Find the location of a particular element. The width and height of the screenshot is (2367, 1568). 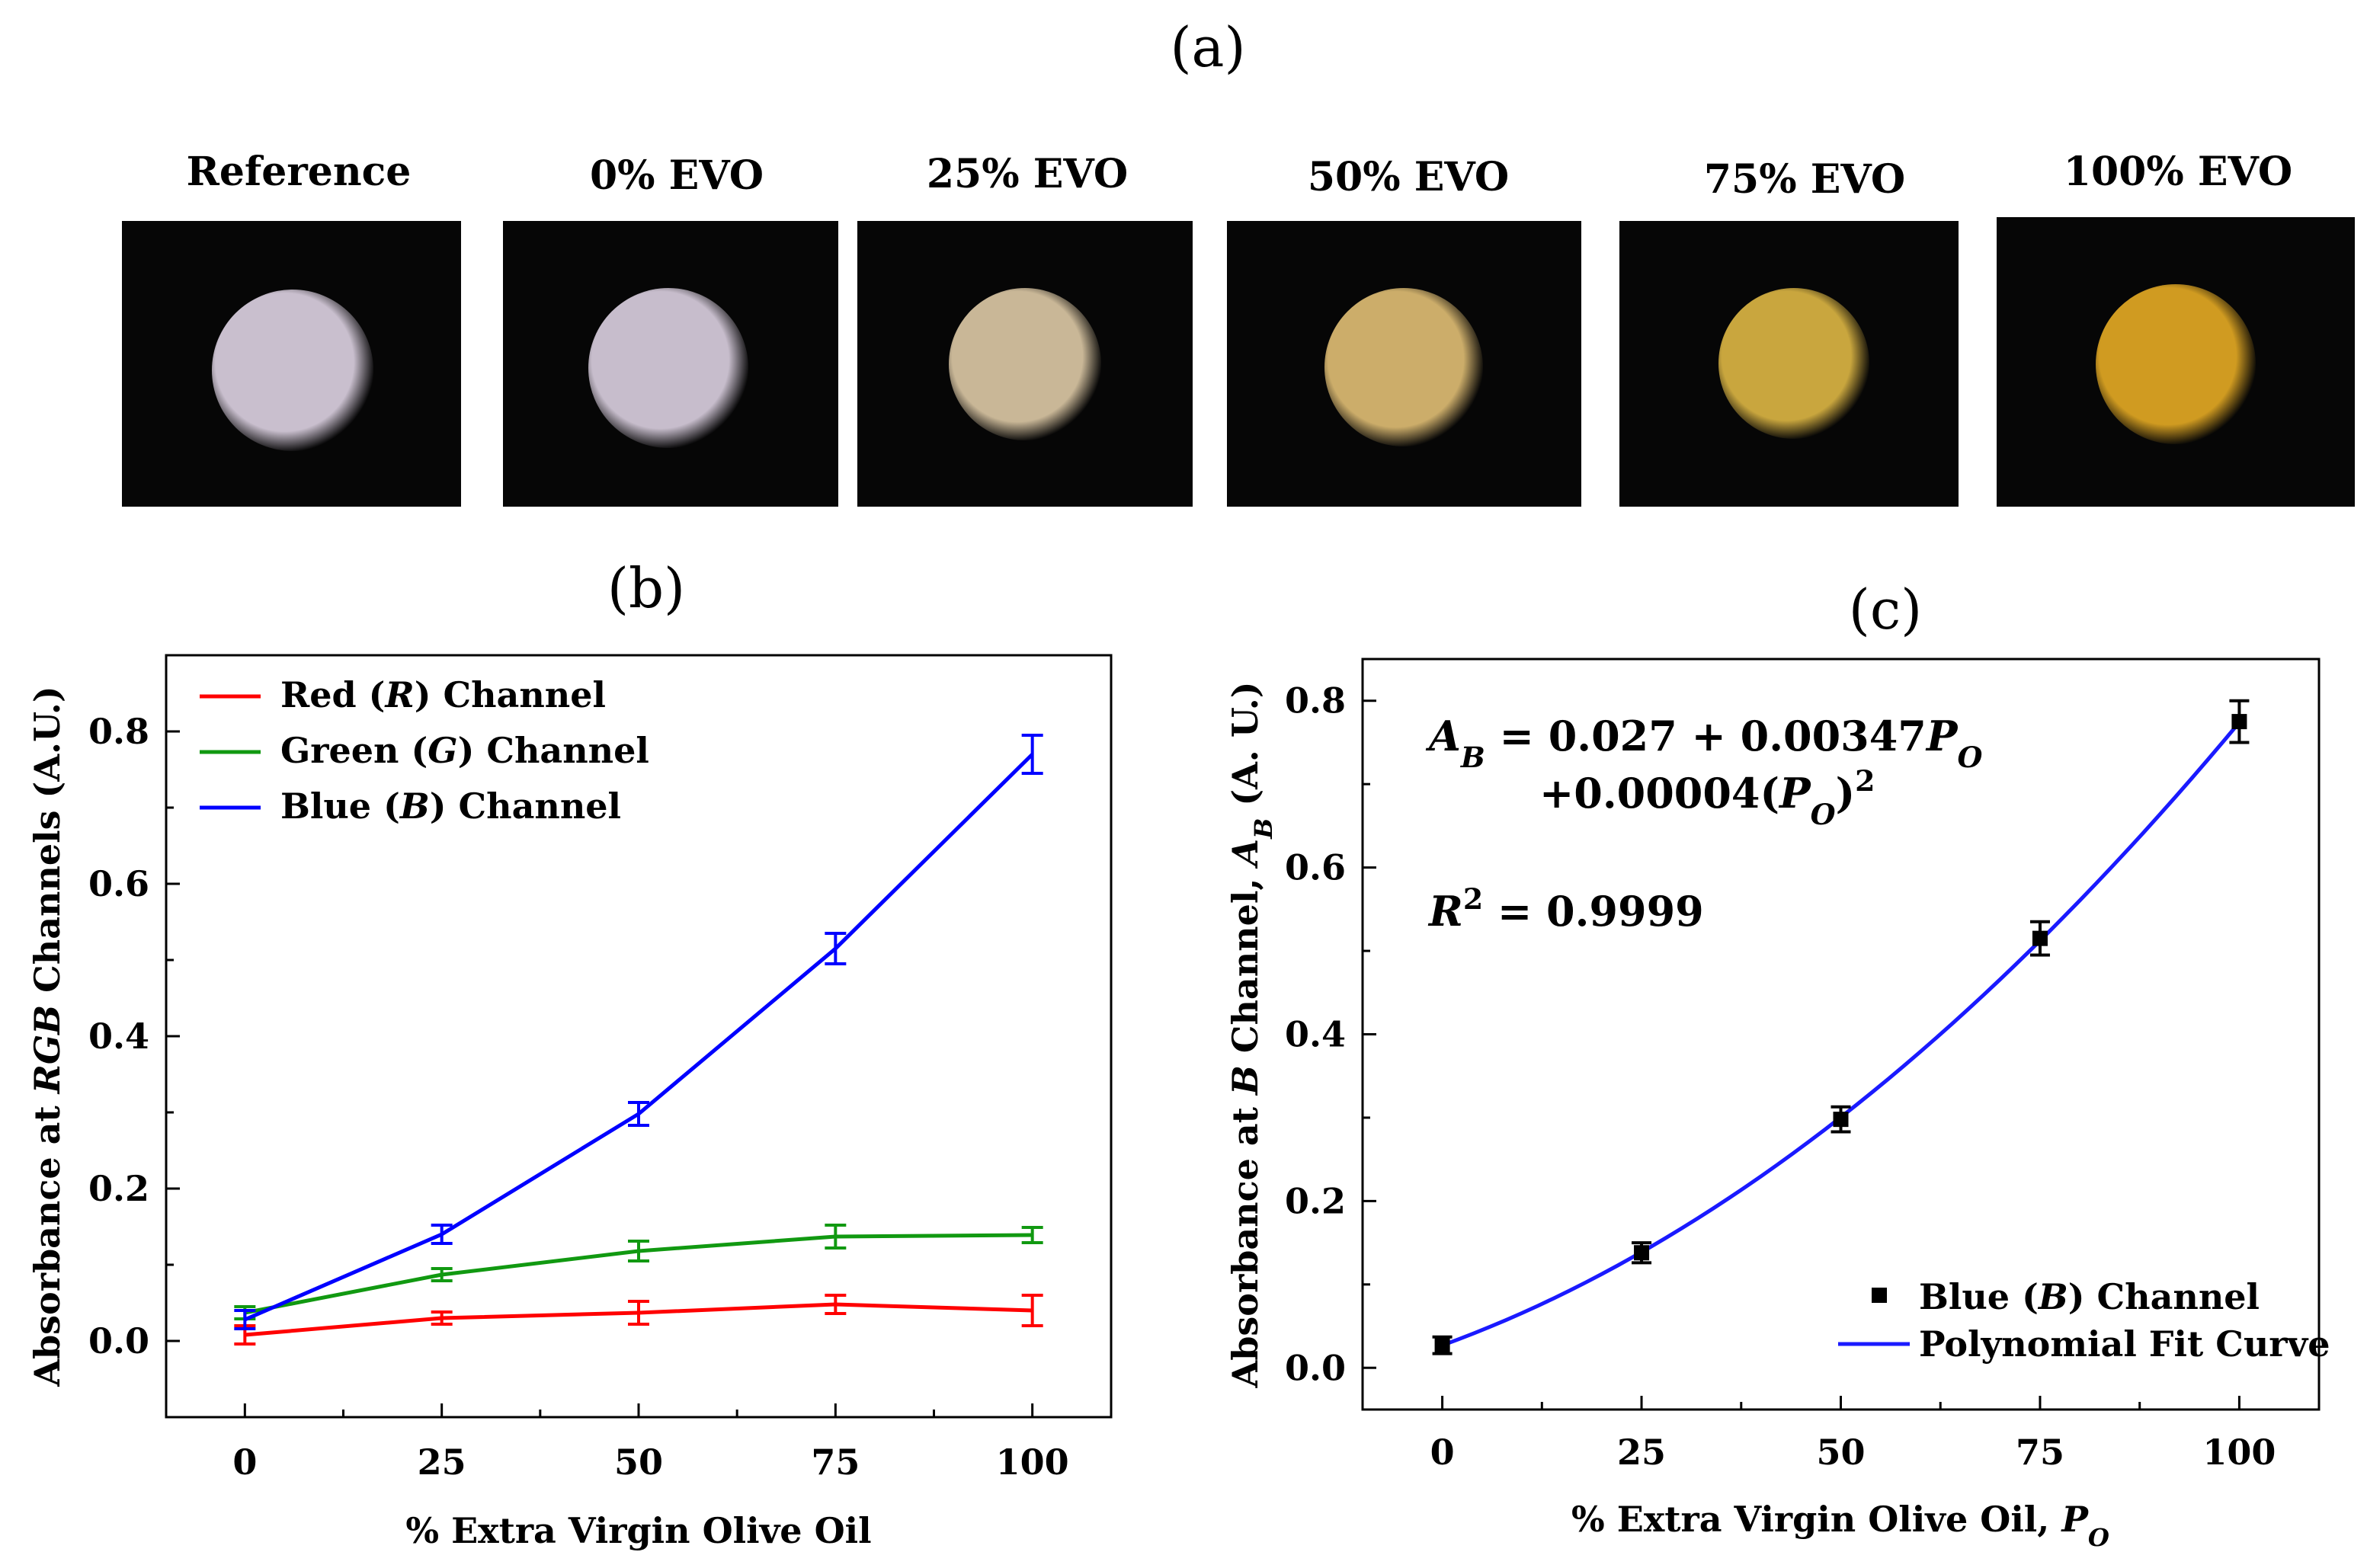

photo-0-evo is located at coordinates (670, 364).